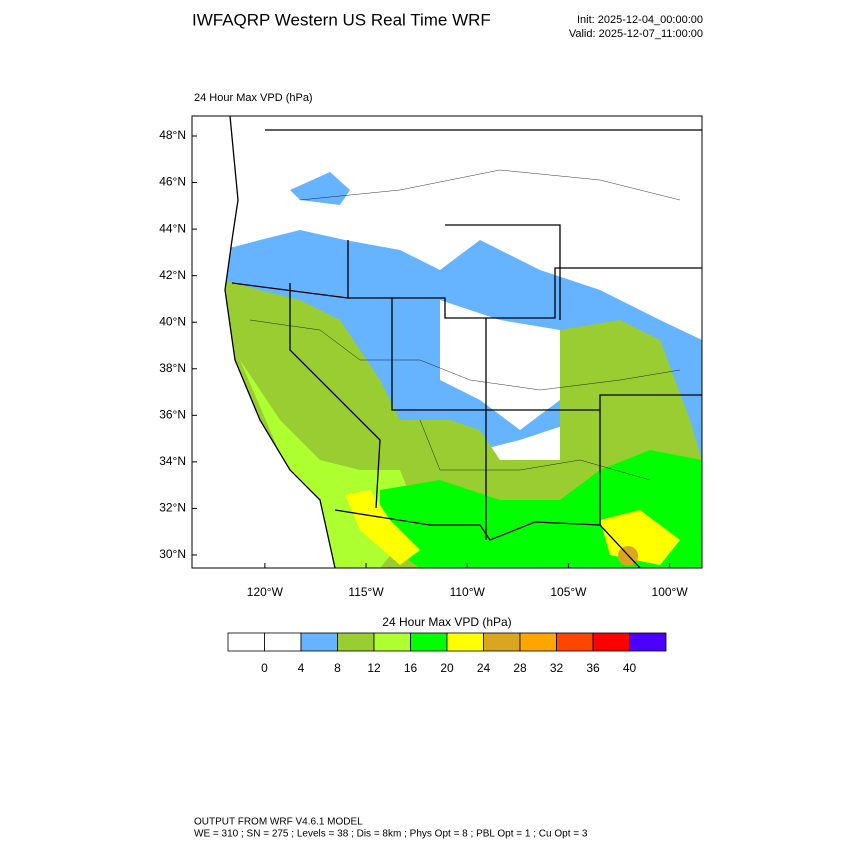 The height and width of the screenshot is (855, 850). I want to click on init-time: Init: 2025-12-04_00:00:00, so click(640, 20).